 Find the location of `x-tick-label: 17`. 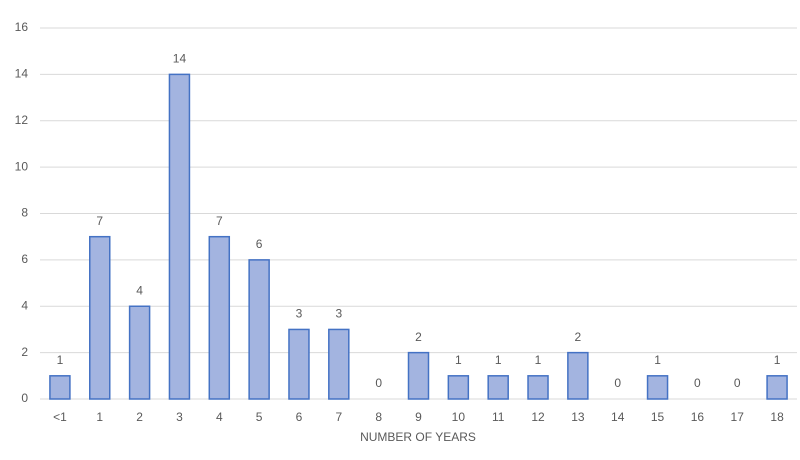

x-tick-label: 17 is located at coordinates (738, 417).